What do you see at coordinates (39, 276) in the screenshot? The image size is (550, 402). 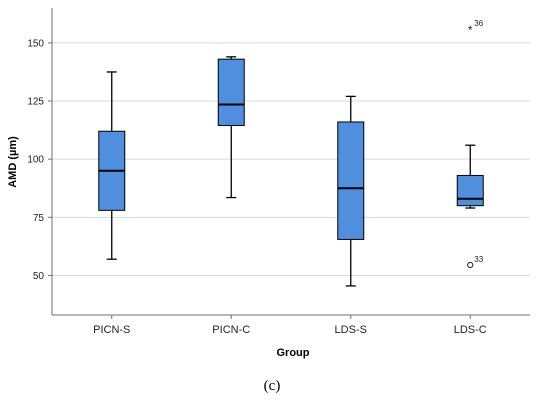 I see `y-tick-label: 50` at bounding box center [39, 276].